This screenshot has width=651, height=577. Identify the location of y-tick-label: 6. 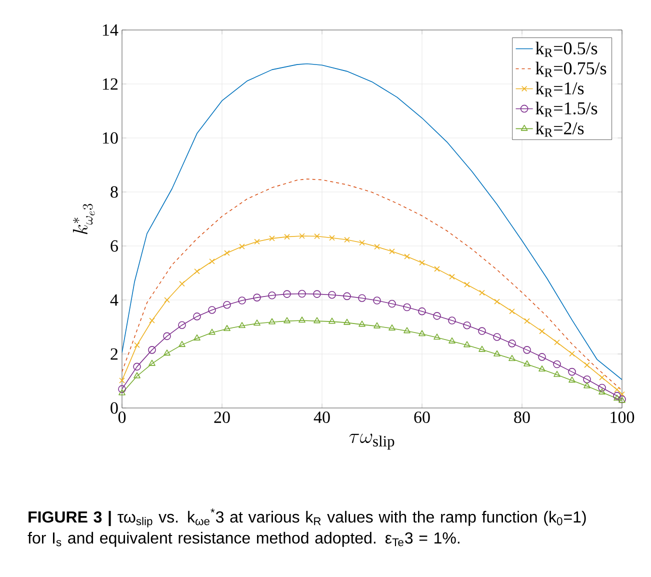
(114, 246).